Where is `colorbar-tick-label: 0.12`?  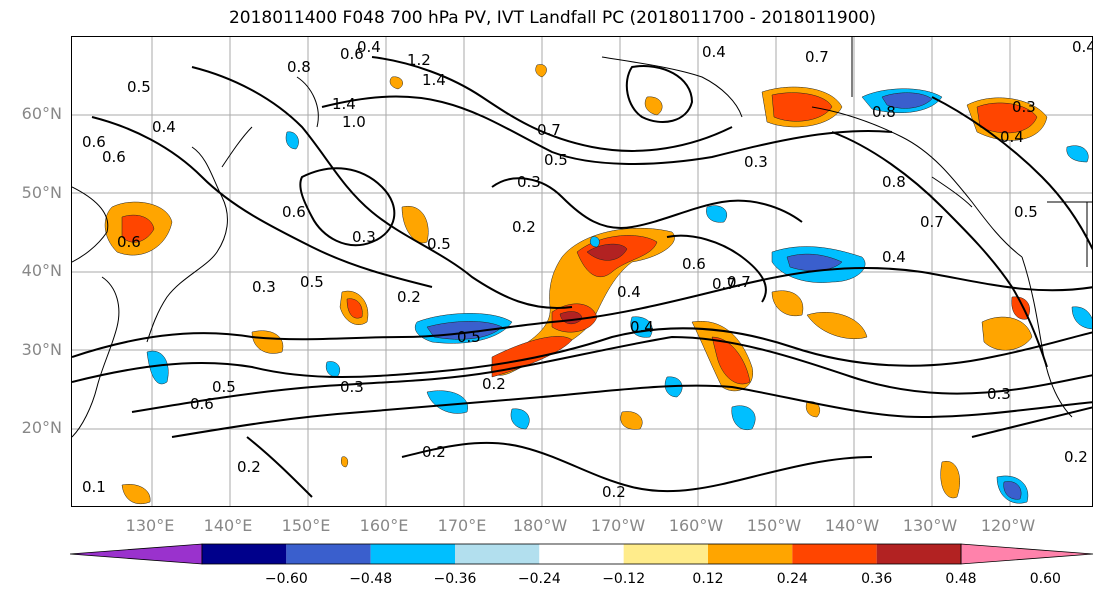
colorbar-tick-label: 0.12 is located at coordinates (708, 579).